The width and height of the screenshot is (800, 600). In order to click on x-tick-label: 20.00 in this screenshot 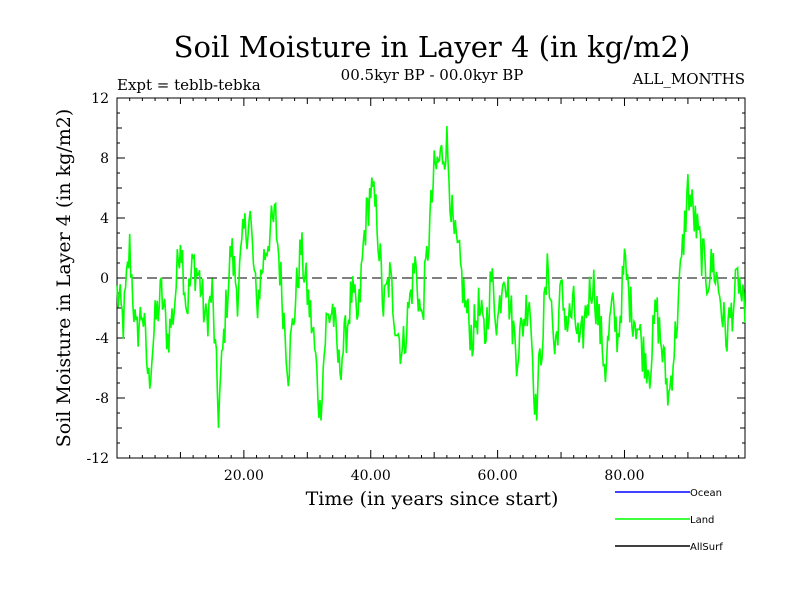, I will do `click(244, 476)`.